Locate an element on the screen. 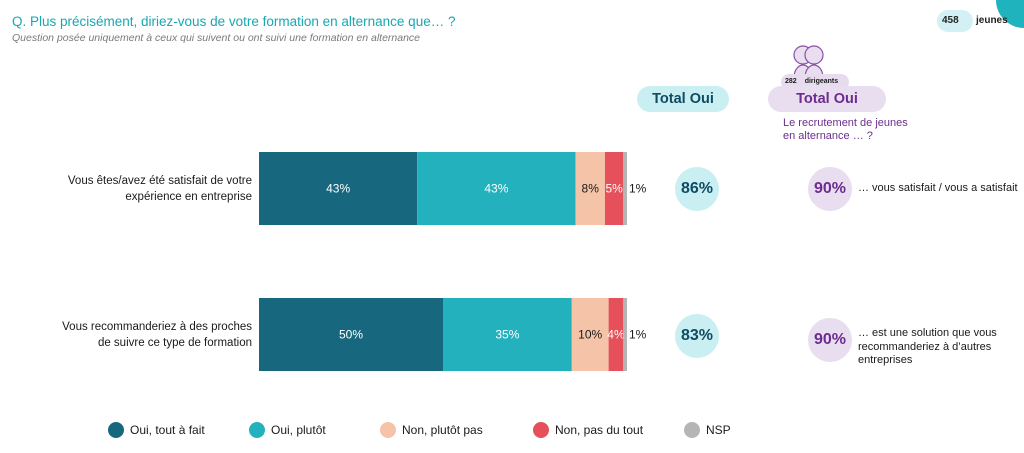 The height and width of the screenshot is (453, 1024). row-label-line: Vous recommanderiez à des proches is located at coordinates (157, 327).